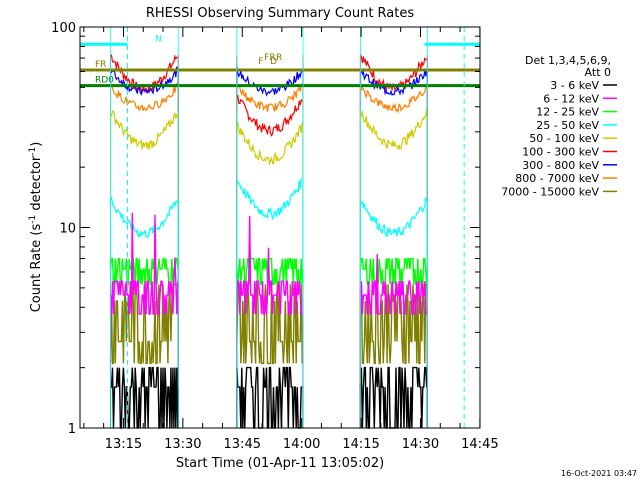  I want to click on y-tick-label: 100, so click(63, 28).